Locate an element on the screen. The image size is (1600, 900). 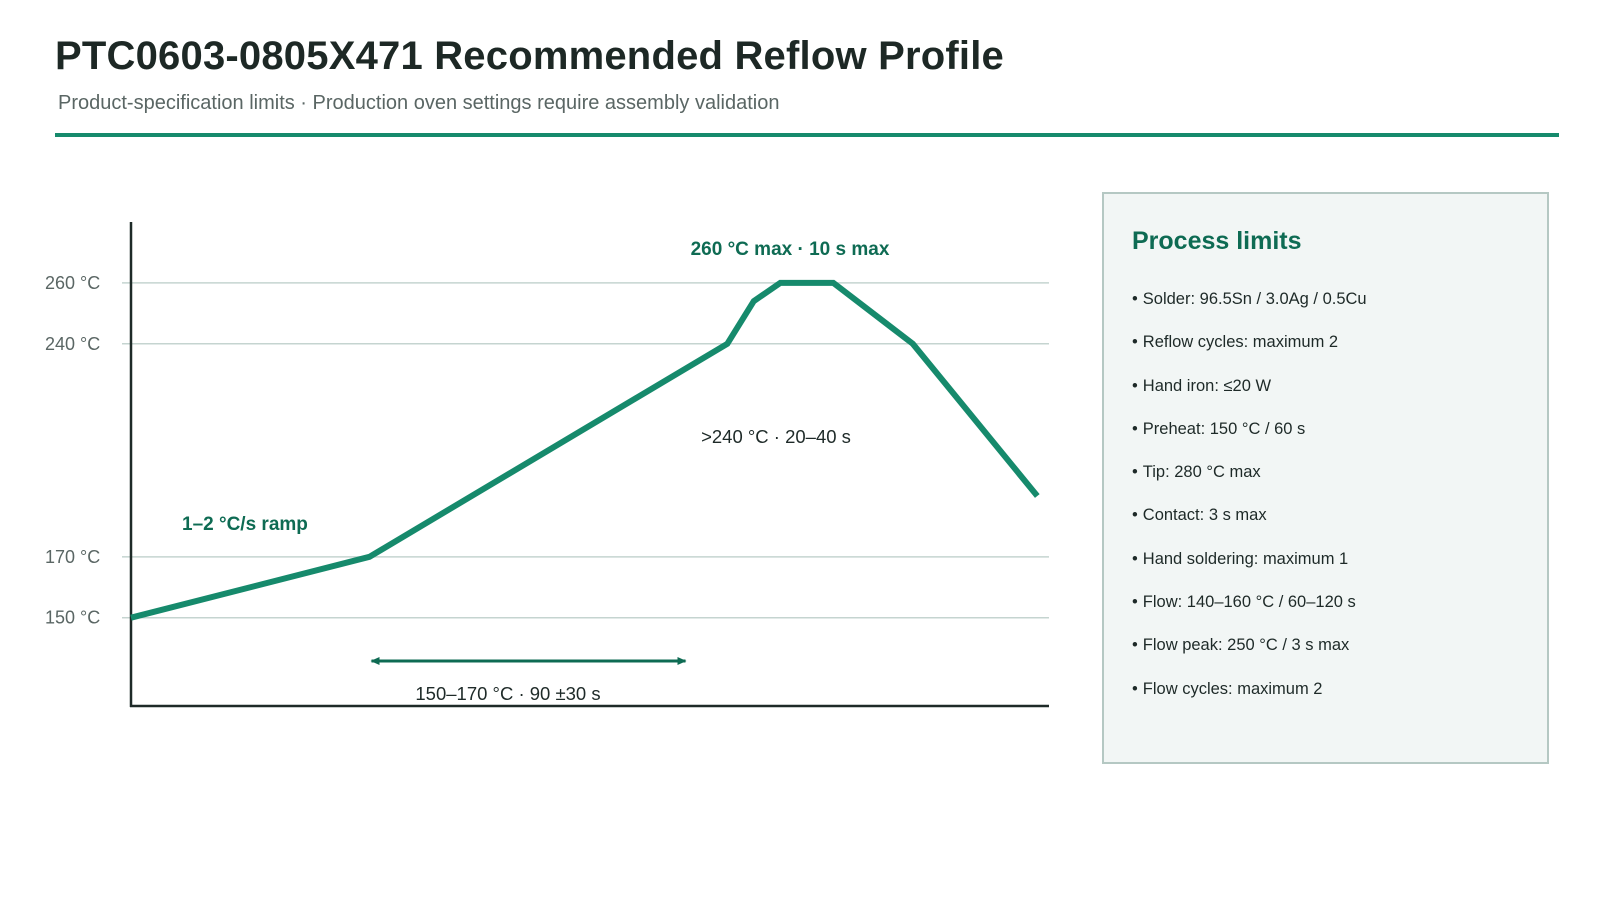
list-item: Reflow cycles: maximum 2 is located at coordinates (1249, 354).